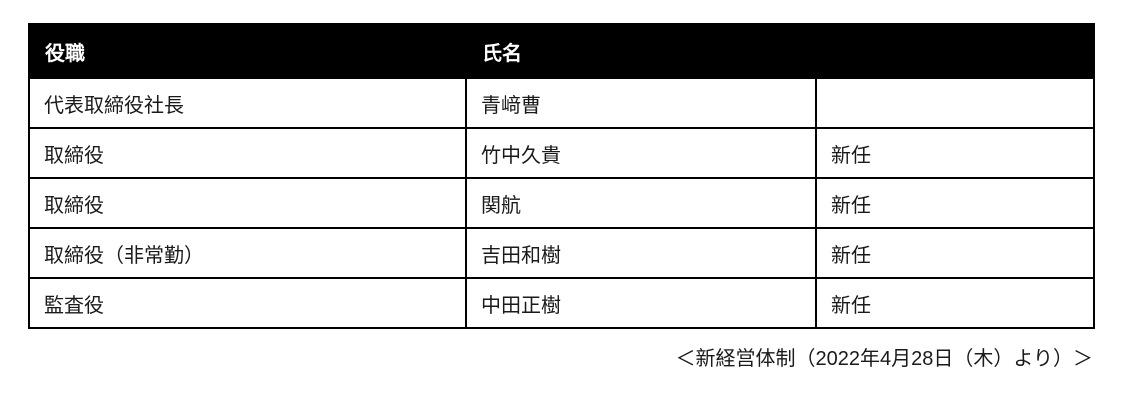  Describe the element at coordinates (641, 103) in the screenshot. I see `cell-name: 青﨑曹` at that location.